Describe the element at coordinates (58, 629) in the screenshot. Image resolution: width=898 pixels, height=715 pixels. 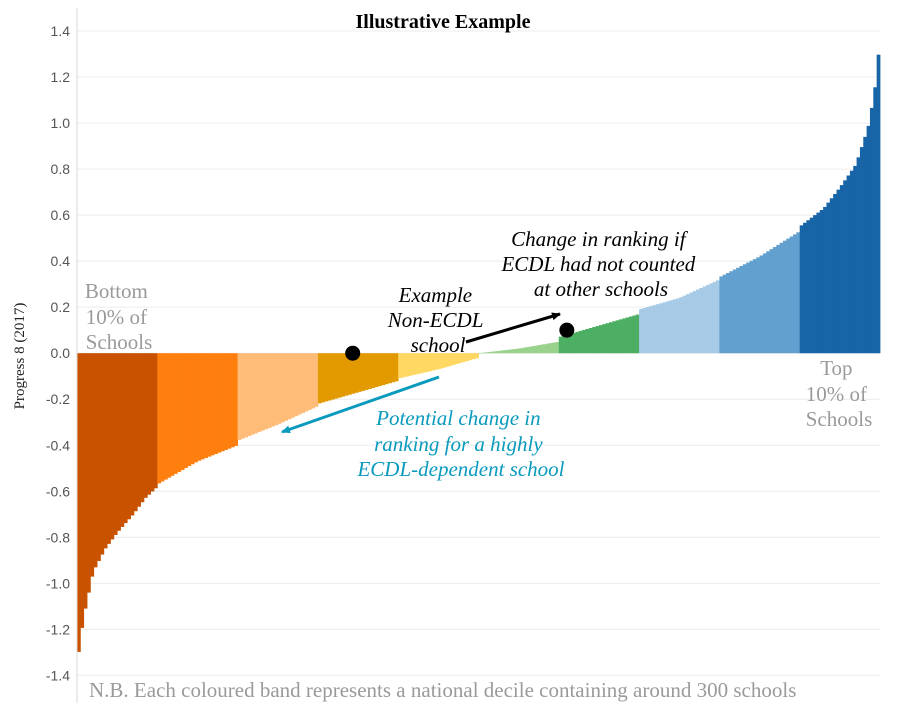
I see `y-tick-label: -1.2` at that location.